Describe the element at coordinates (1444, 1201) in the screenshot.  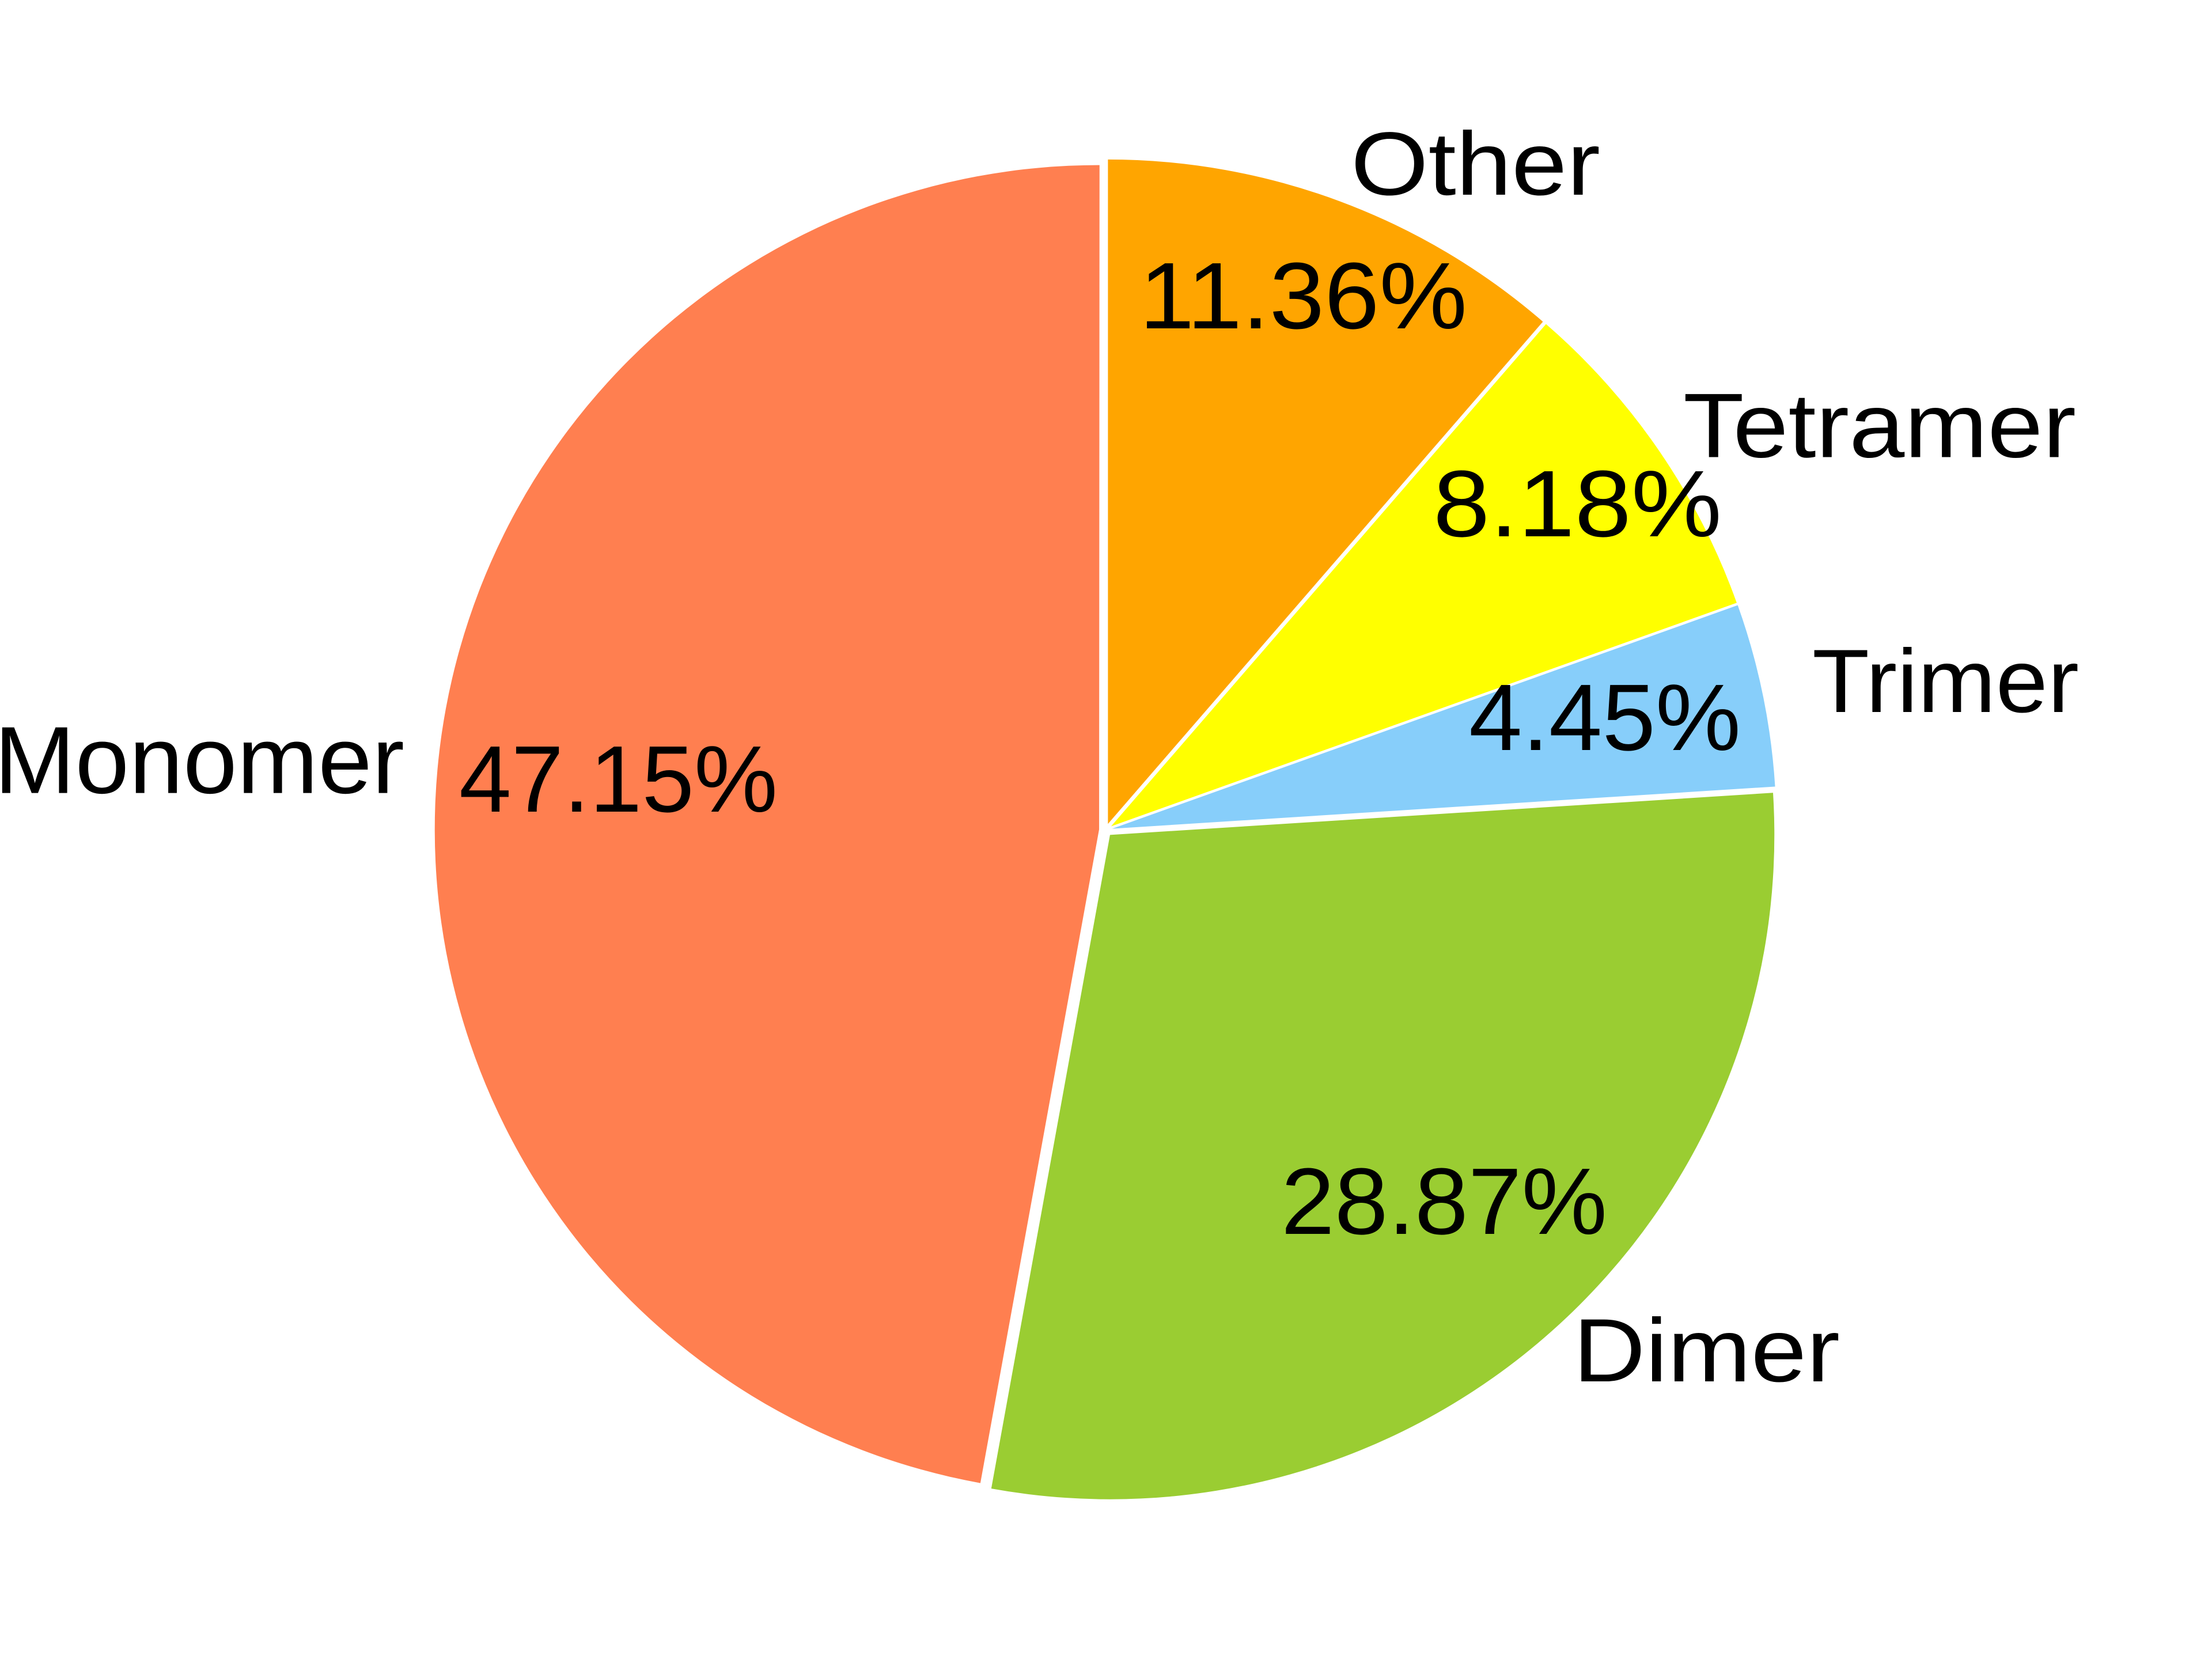
I see `svg-text: 28.87%` at that location.